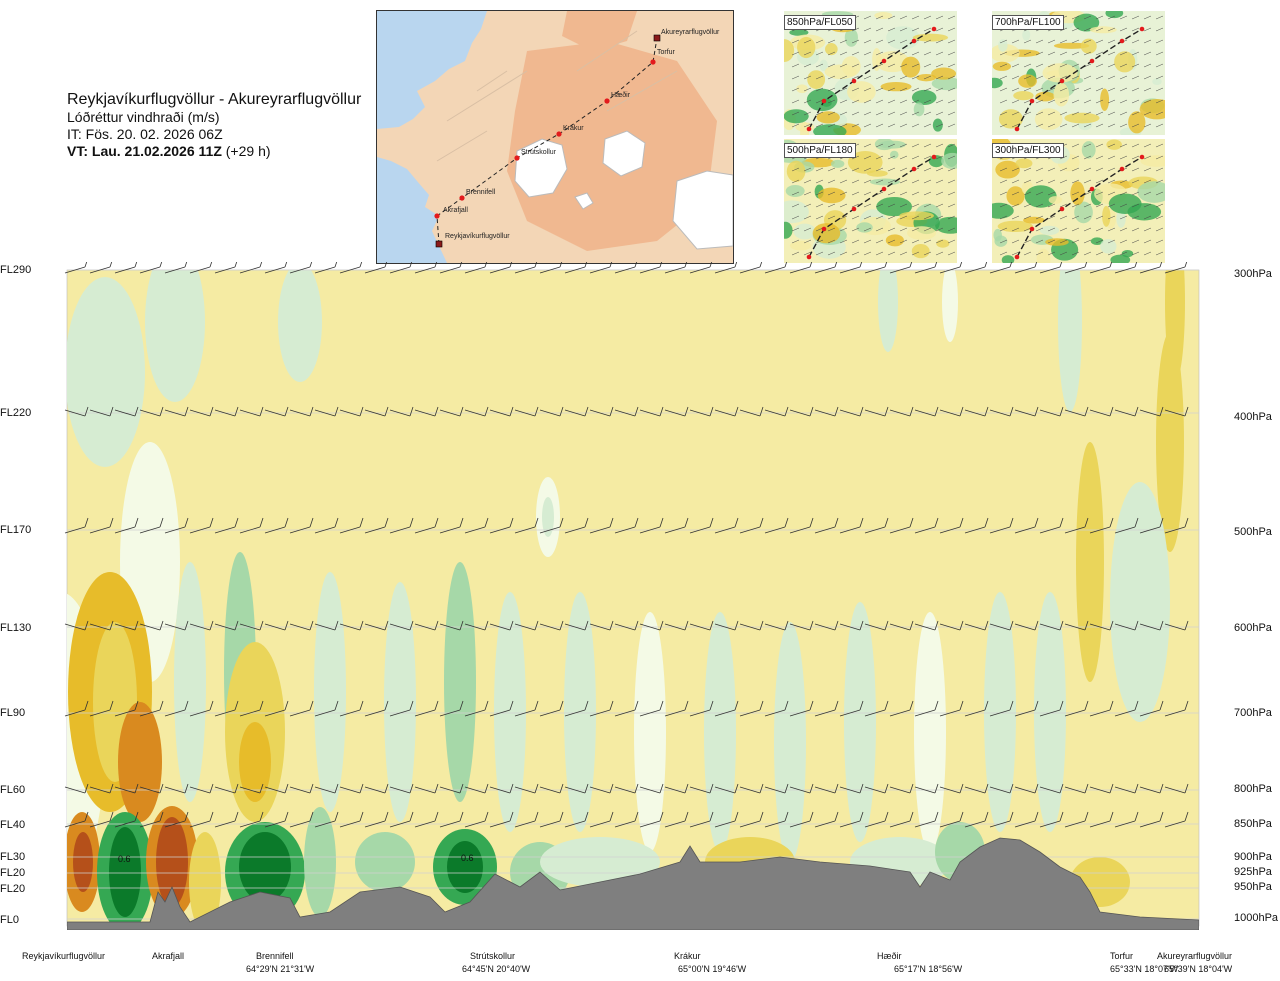  I want to click on initial-time: IT: Fös. 20. 02. 2026 06Z, so click(145, 134).